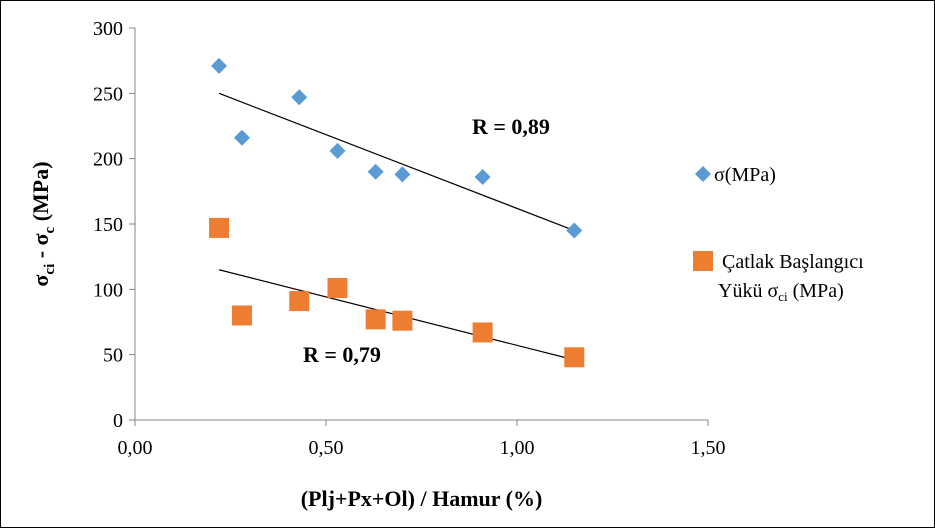 This screenshot has height=528, width=935. What do you see at coordinates (703, 261) in the screenshot?
I see `legend-marker-sigma-ci` at bounding box center [703, 261].